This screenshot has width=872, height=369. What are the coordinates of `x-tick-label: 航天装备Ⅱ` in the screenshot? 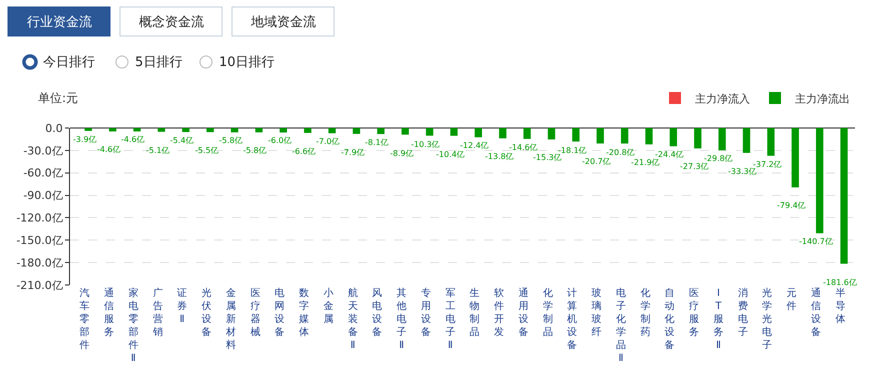 It's located at (353, 319).